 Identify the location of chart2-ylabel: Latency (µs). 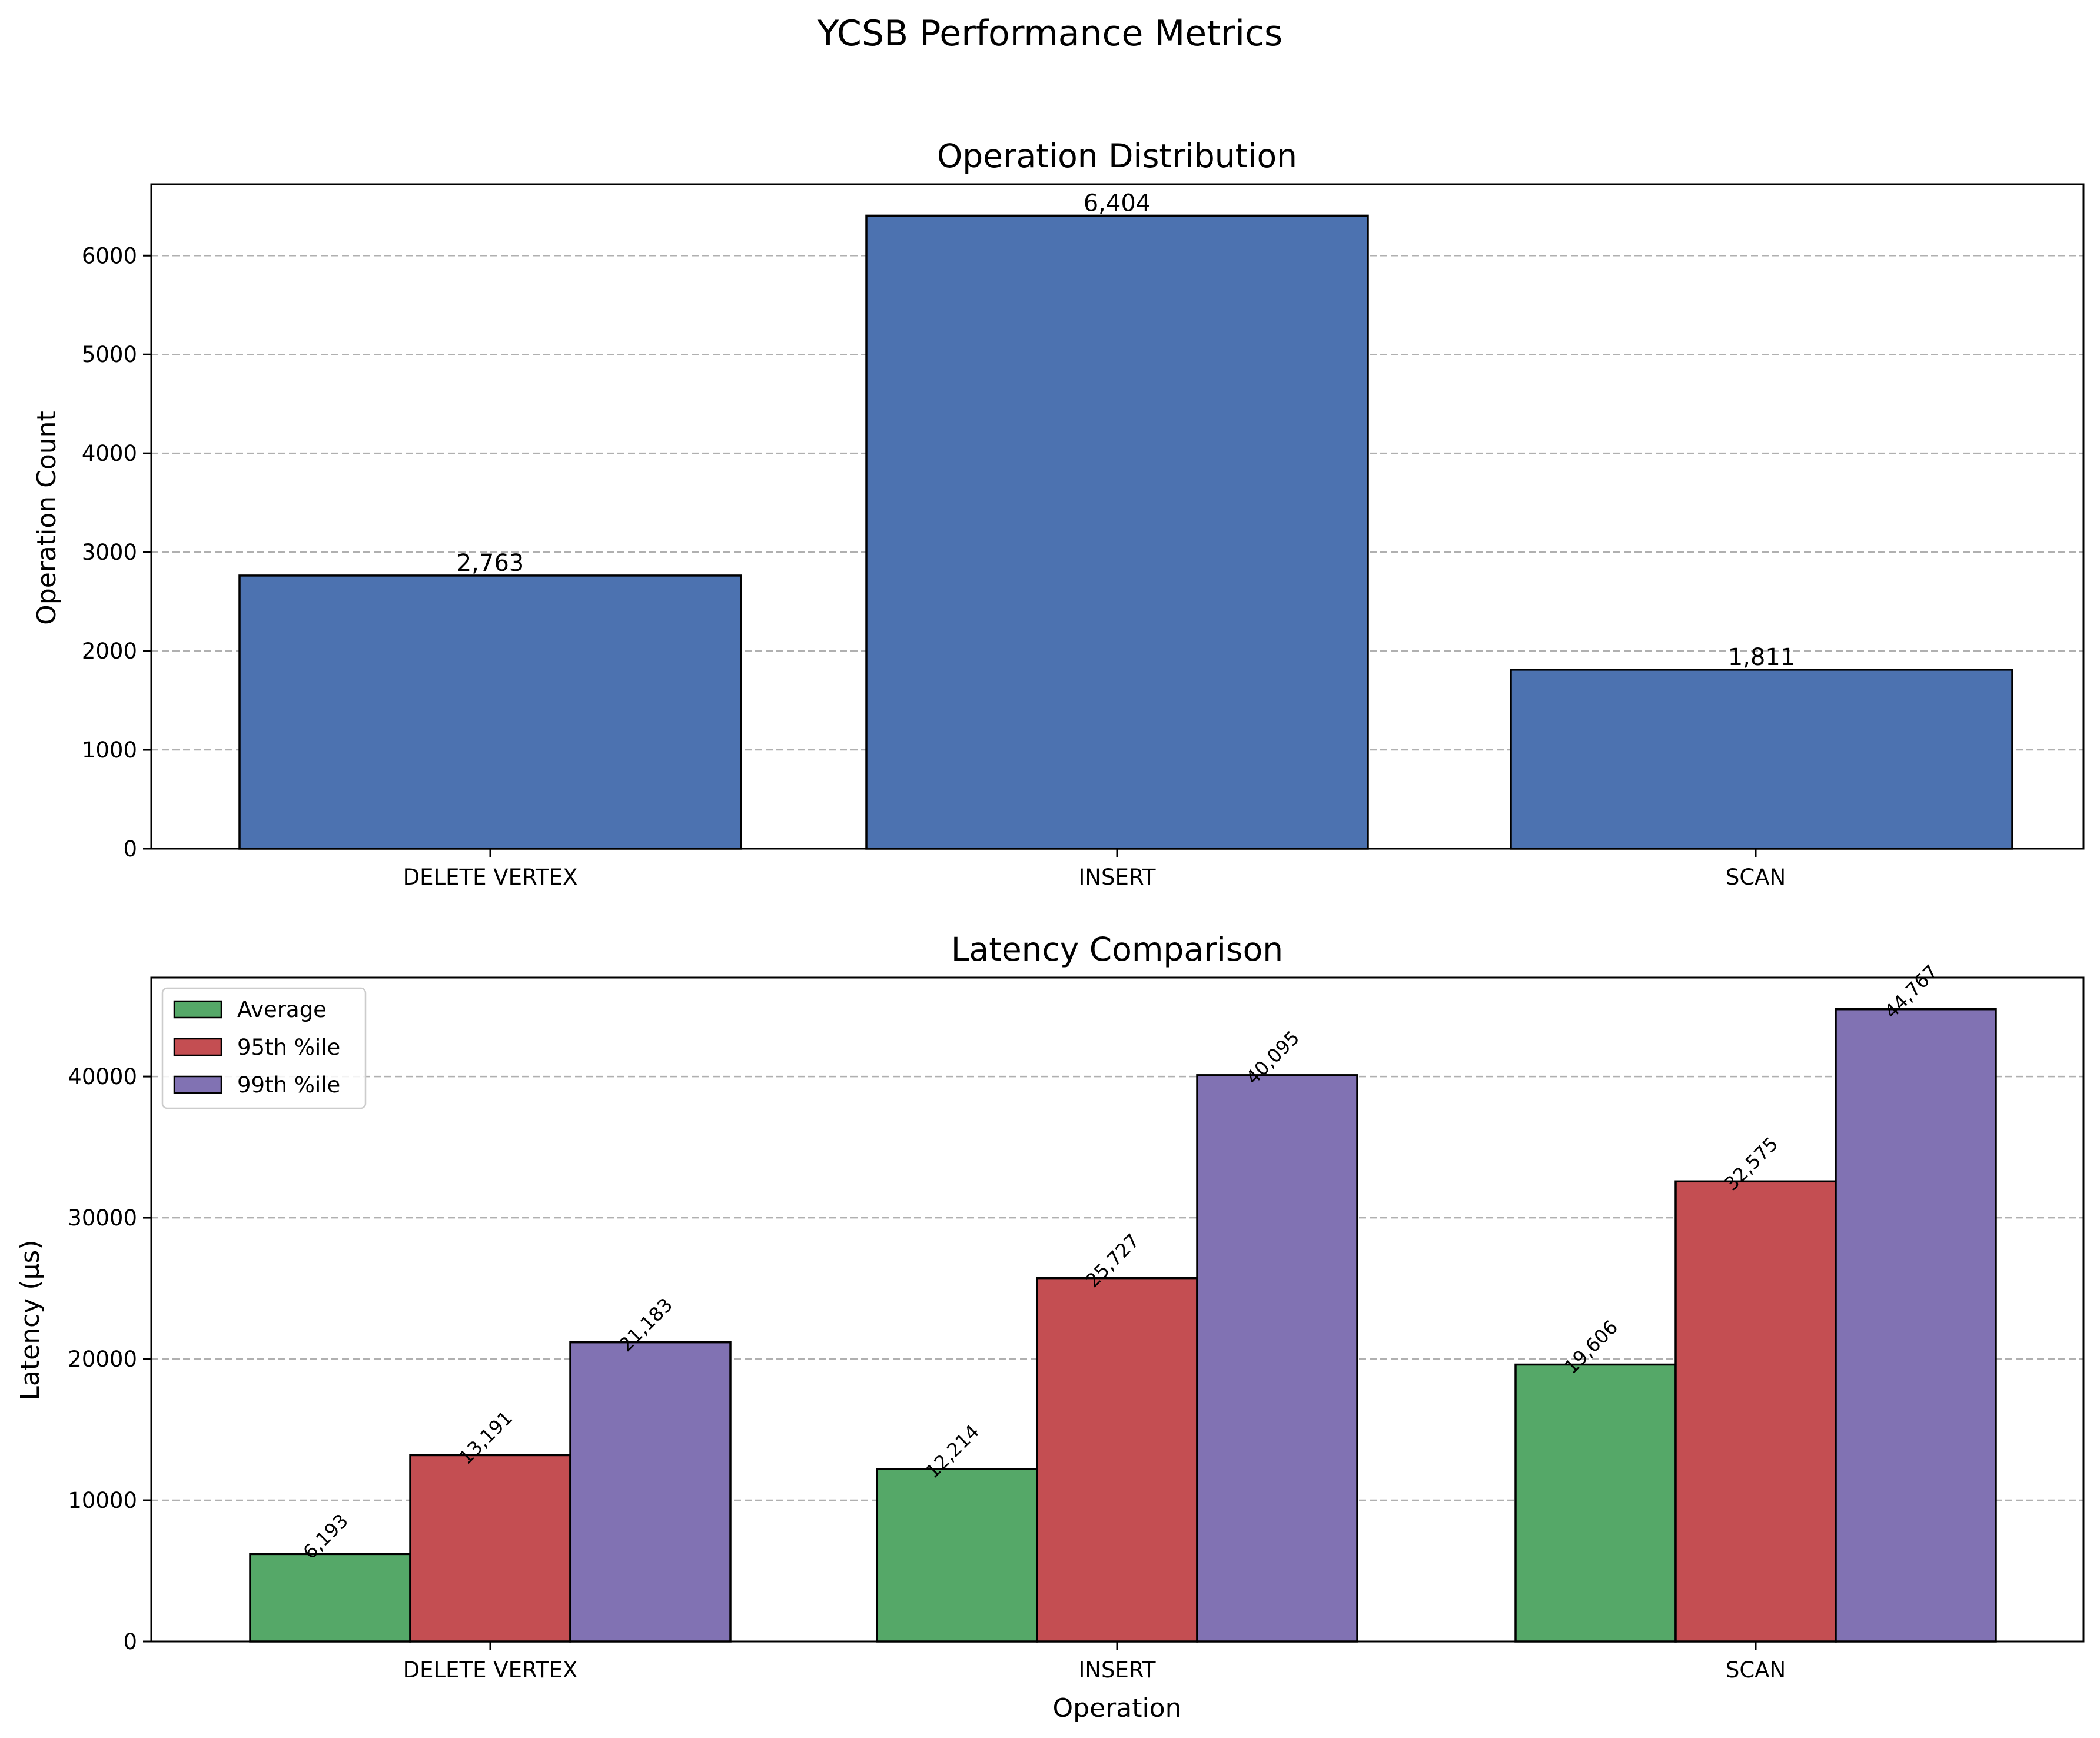
(30, 1319).